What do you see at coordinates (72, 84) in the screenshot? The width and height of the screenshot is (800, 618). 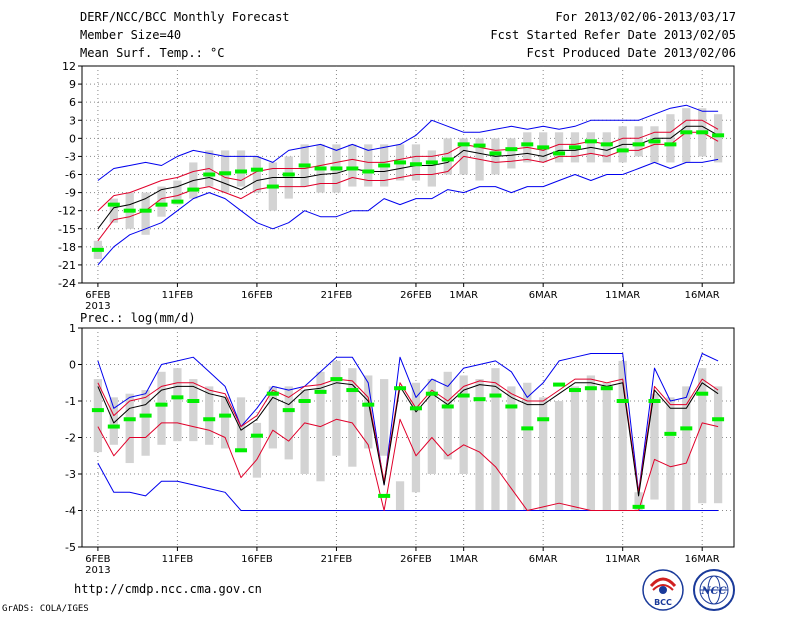 I see `temp-ytick-label: 9` at bounding box center [72, 84].